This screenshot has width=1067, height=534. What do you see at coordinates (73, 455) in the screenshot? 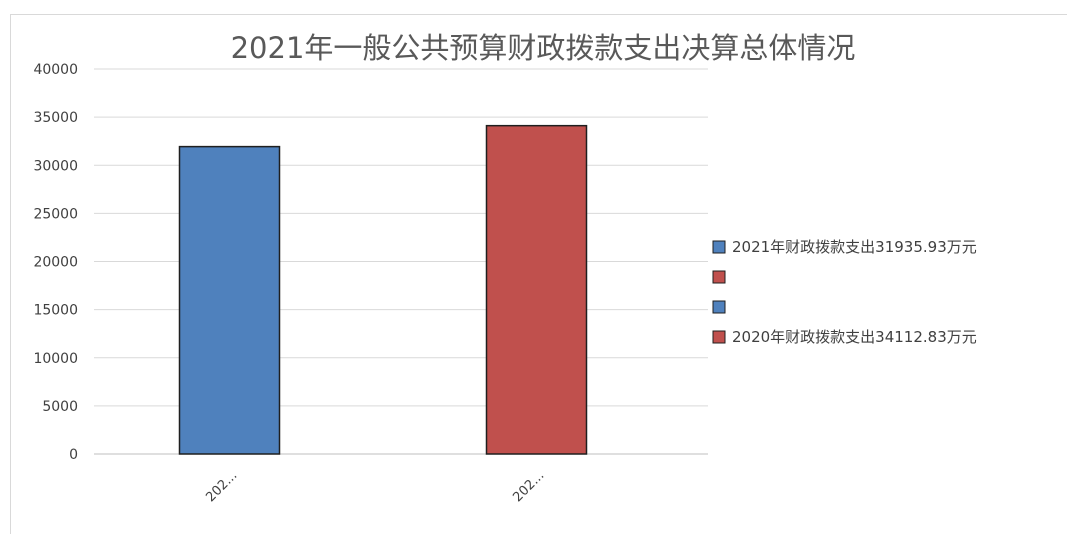
I see `y-tick-label: 0` at bounding box center [73, 455].